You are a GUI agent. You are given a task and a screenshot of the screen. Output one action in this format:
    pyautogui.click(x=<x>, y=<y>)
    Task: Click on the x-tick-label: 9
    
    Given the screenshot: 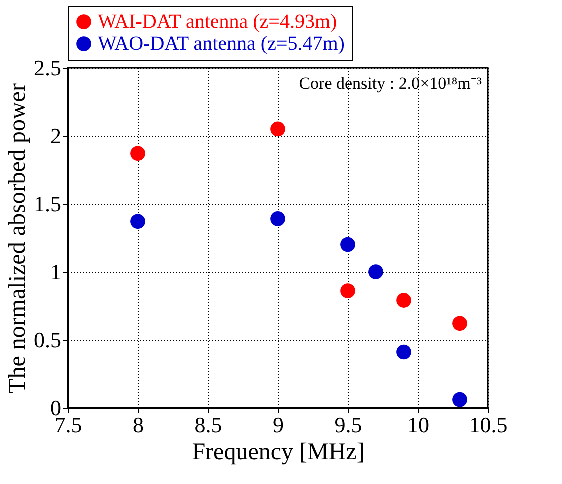 What is the action you would take?
    pyautogui.click(x=278, y=425)
    